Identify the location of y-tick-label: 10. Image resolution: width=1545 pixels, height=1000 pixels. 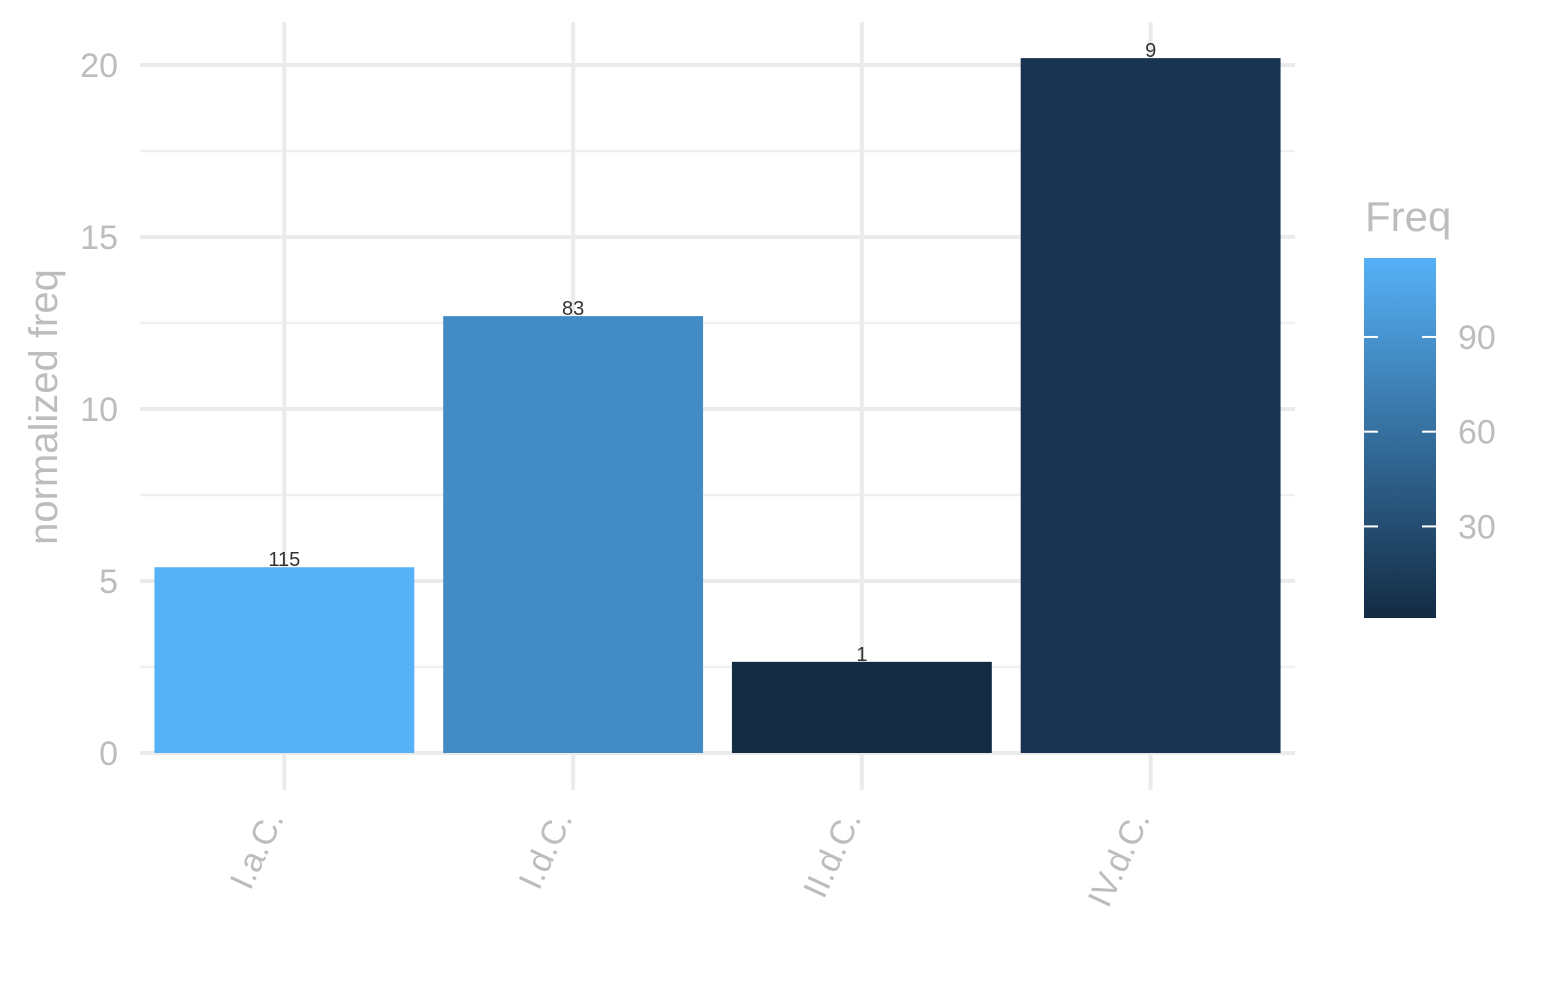
(99, 410).